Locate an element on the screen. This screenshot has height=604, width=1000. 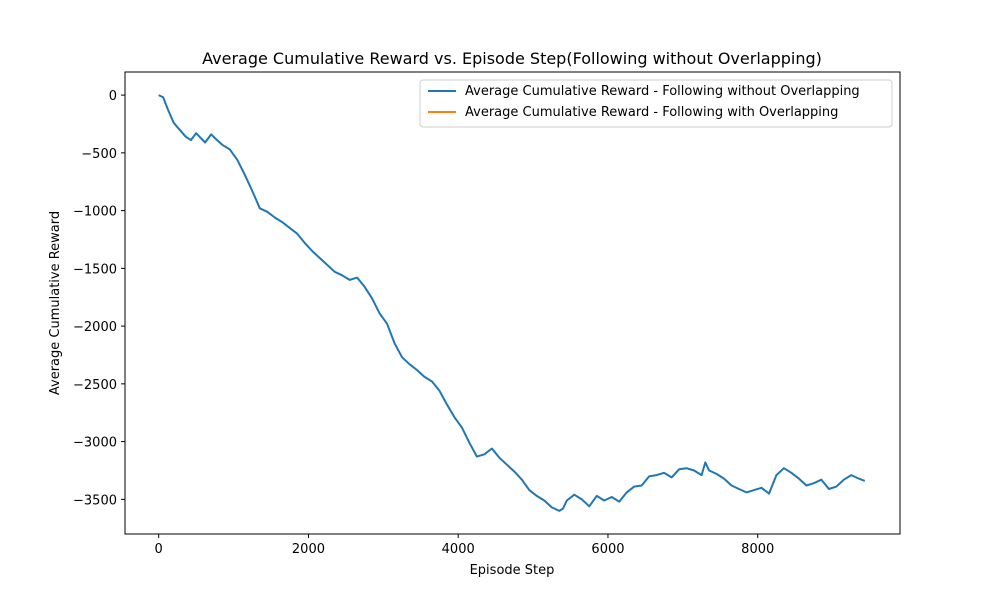
x-tick-label: 0 is located at coordinates (159, 549).